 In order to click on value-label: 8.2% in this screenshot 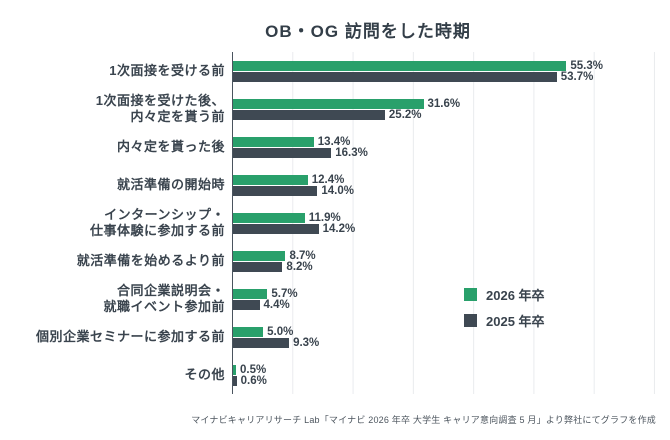, I will do `click(299, 266)`.